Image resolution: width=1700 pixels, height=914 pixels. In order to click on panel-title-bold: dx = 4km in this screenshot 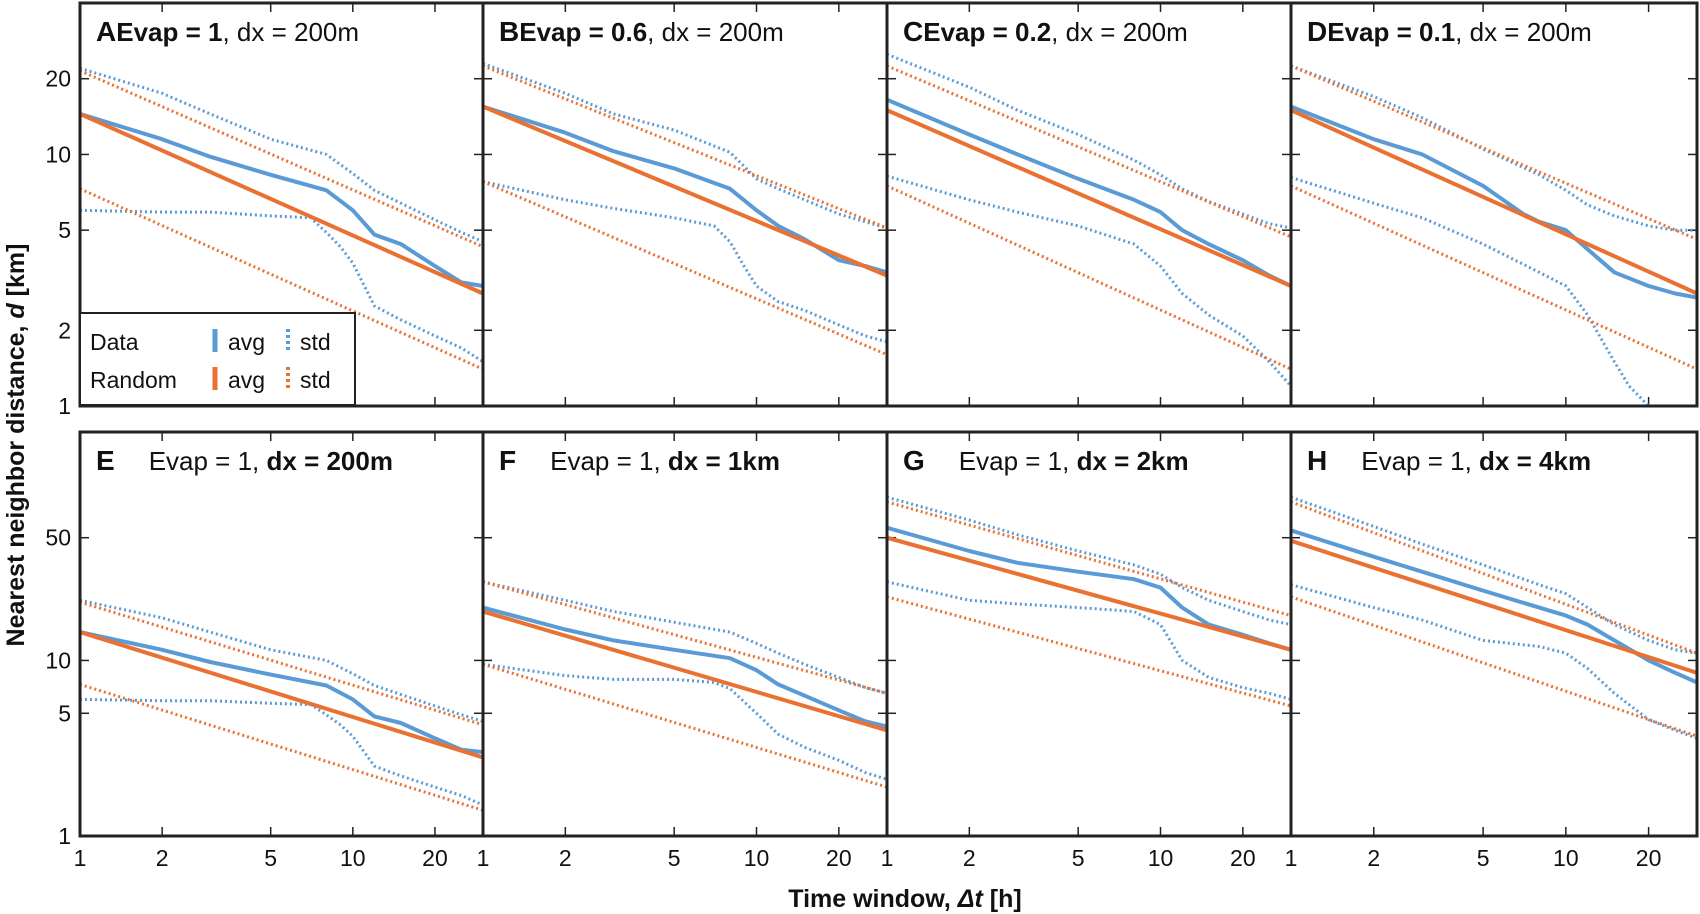, I will do `click(1535, 461)`.